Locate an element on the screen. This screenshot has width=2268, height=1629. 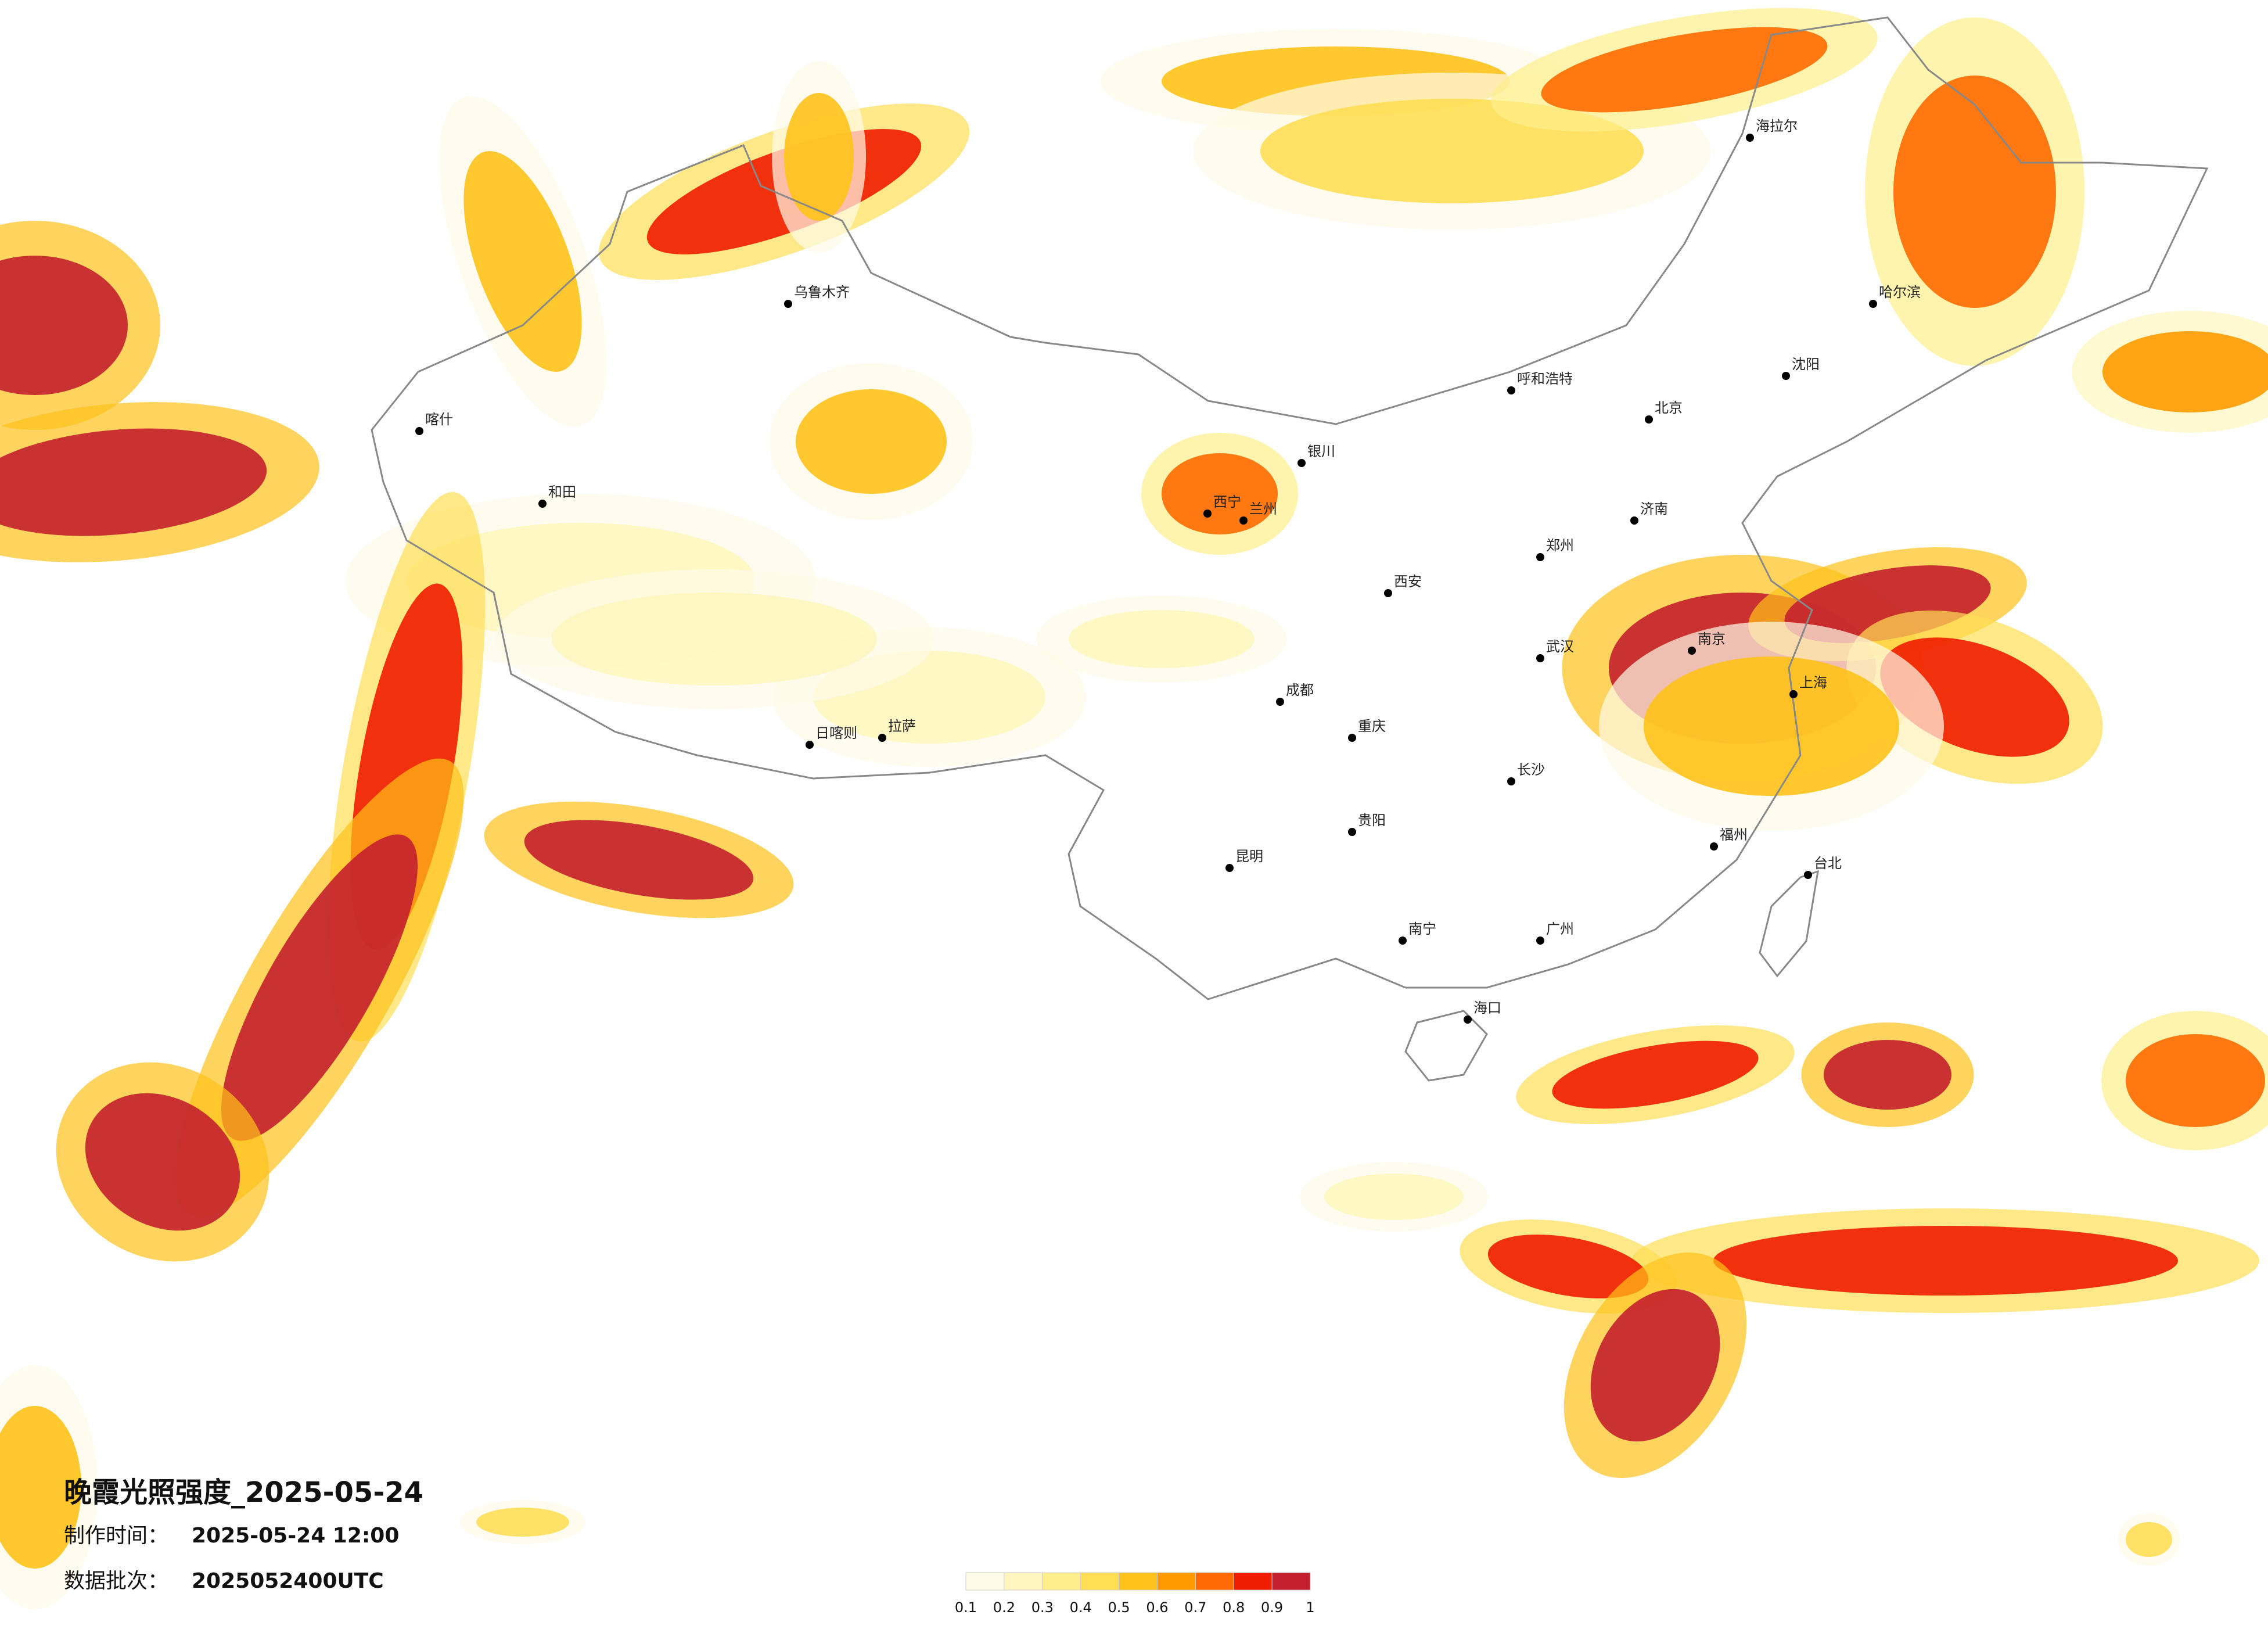
city-label: 广州 is located at coordinates (1560, 929).